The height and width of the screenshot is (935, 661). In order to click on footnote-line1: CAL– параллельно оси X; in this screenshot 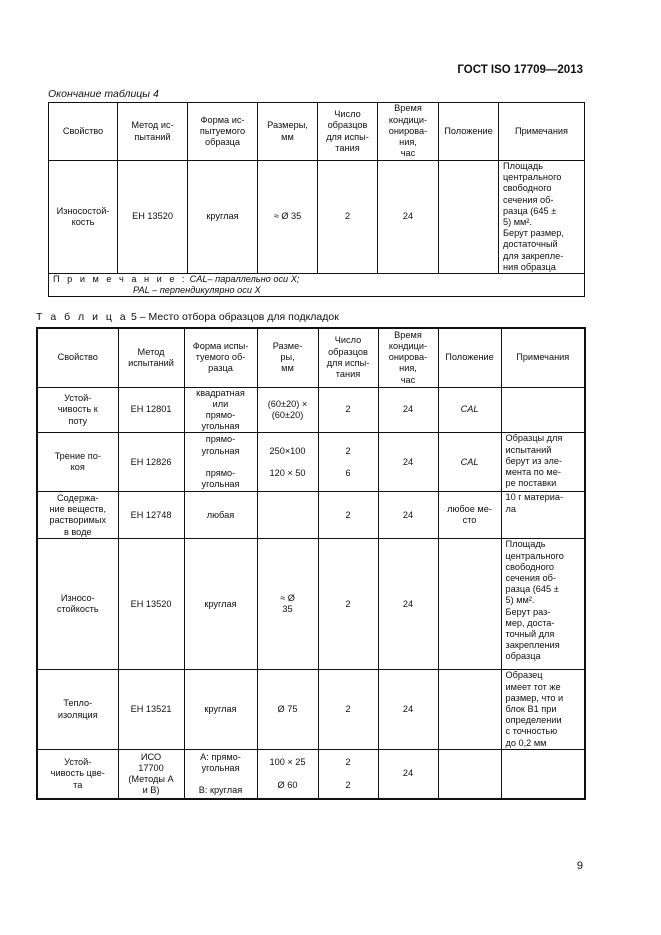, I will do `click(244, 279)`.